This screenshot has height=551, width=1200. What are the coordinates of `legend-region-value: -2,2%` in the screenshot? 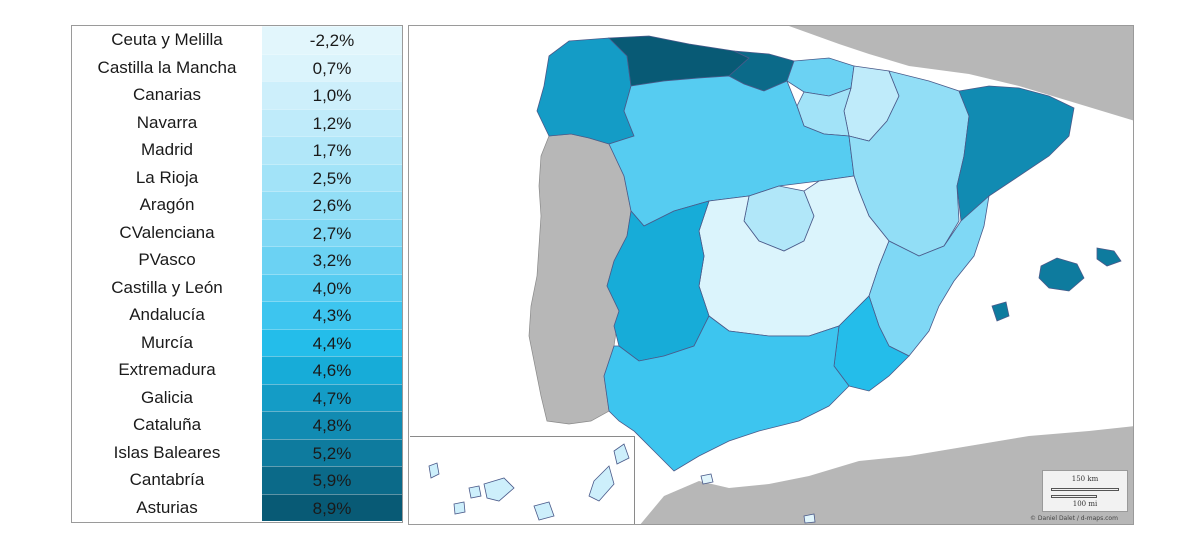 It's located at (332, 40).